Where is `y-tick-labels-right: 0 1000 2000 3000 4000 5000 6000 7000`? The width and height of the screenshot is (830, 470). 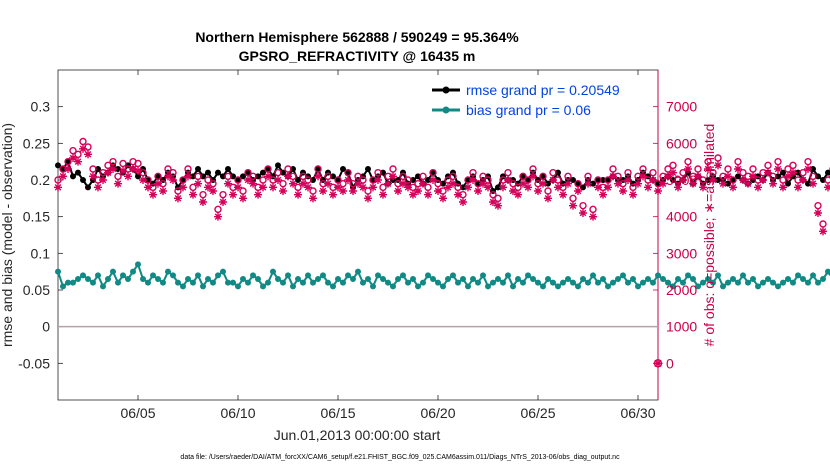 y-tick-labels-right: 0 1000 2000 3000 4000 5000 6000 7000 is located at coordinates (681, 235).